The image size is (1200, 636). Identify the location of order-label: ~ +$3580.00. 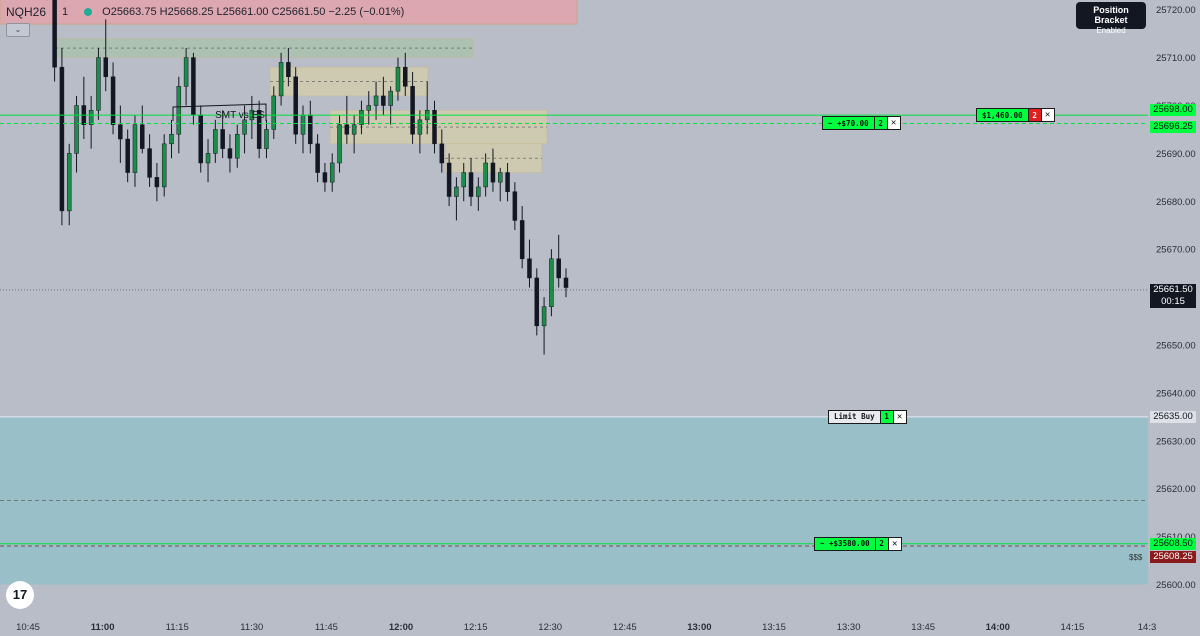
(845, 543).